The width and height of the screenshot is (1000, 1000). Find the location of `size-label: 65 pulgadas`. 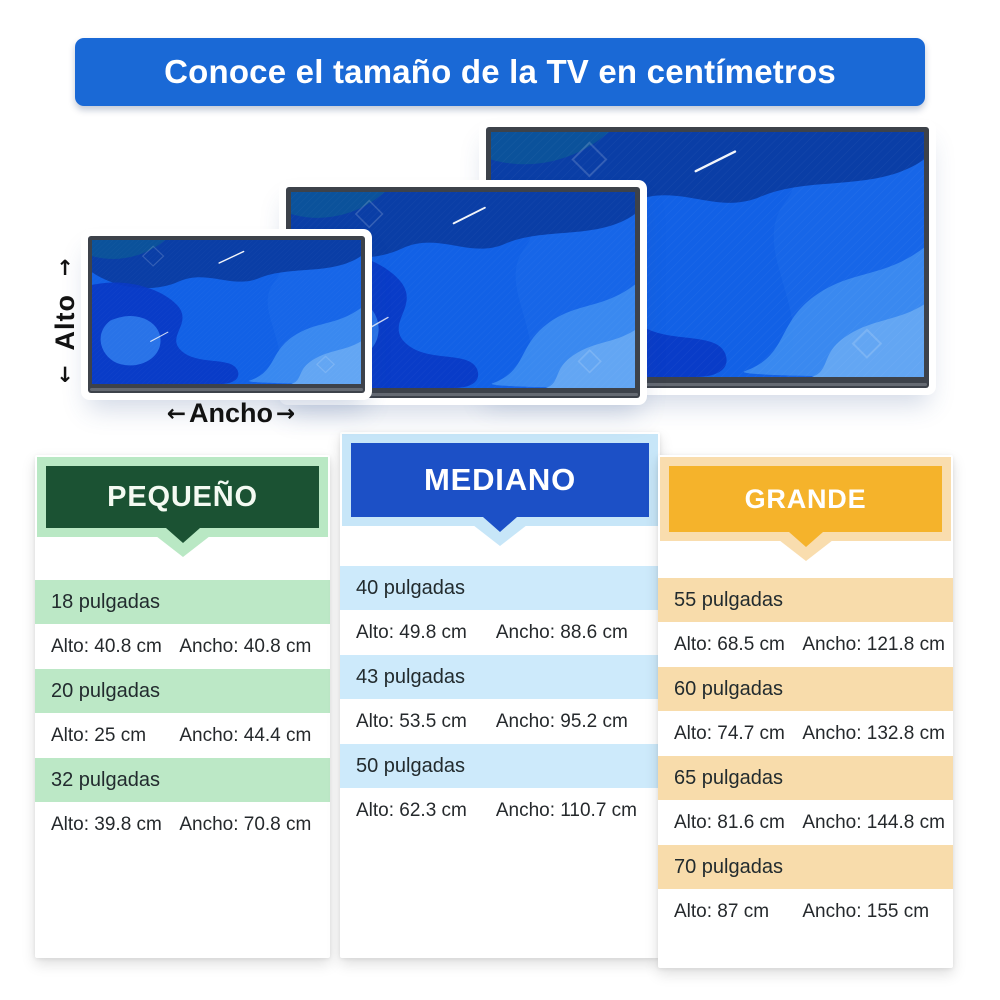

size-label: 65 pulgadas is located at coordinates (728, 777).